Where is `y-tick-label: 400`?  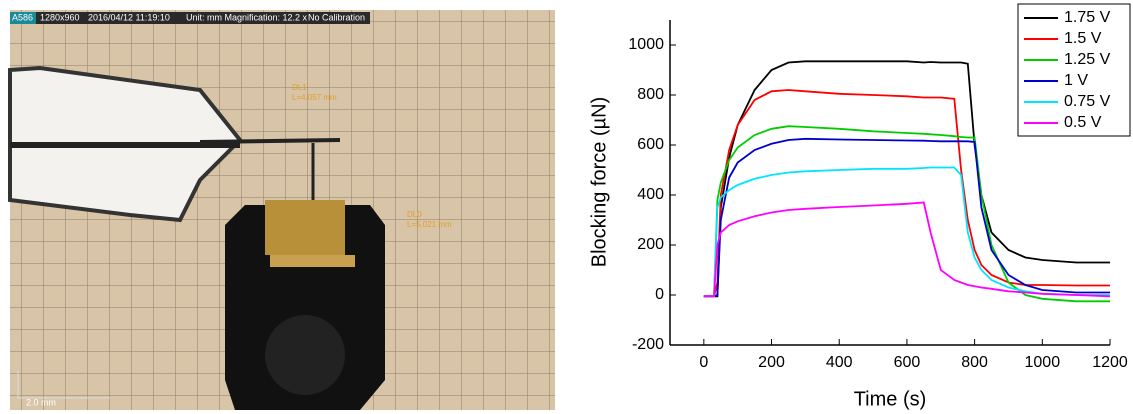 y-tick-label: 400 is located at coordinates (650, 194).